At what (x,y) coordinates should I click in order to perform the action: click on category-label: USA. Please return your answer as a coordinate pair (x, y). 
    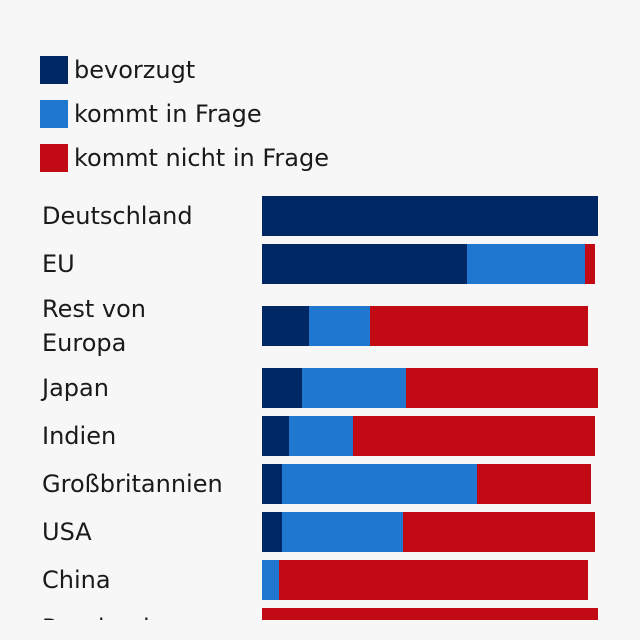
    Looking at the image, I should click on (67, 532).